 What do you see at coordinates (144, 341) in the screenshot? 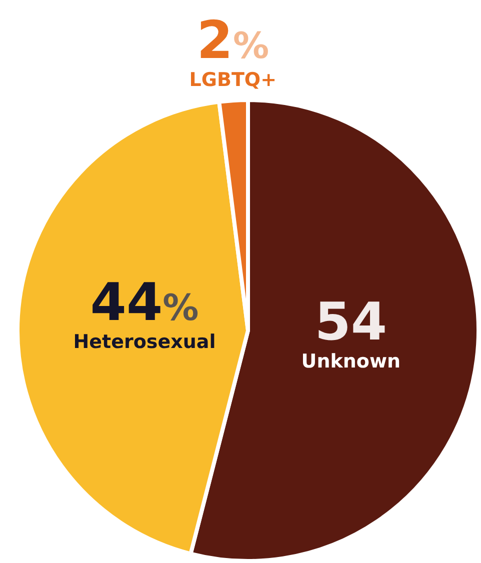
I see `slice-label: Heterosexual` at bounding box center [144, 341].